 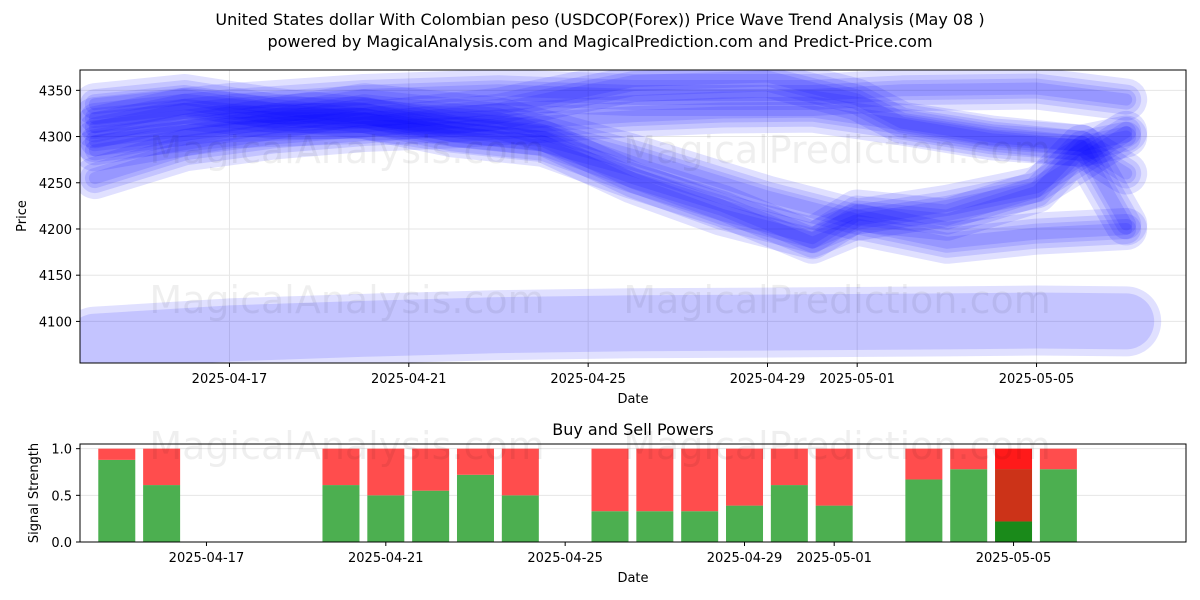 I want to click on sell-power-bar-top, so click(x=1014, y=459).